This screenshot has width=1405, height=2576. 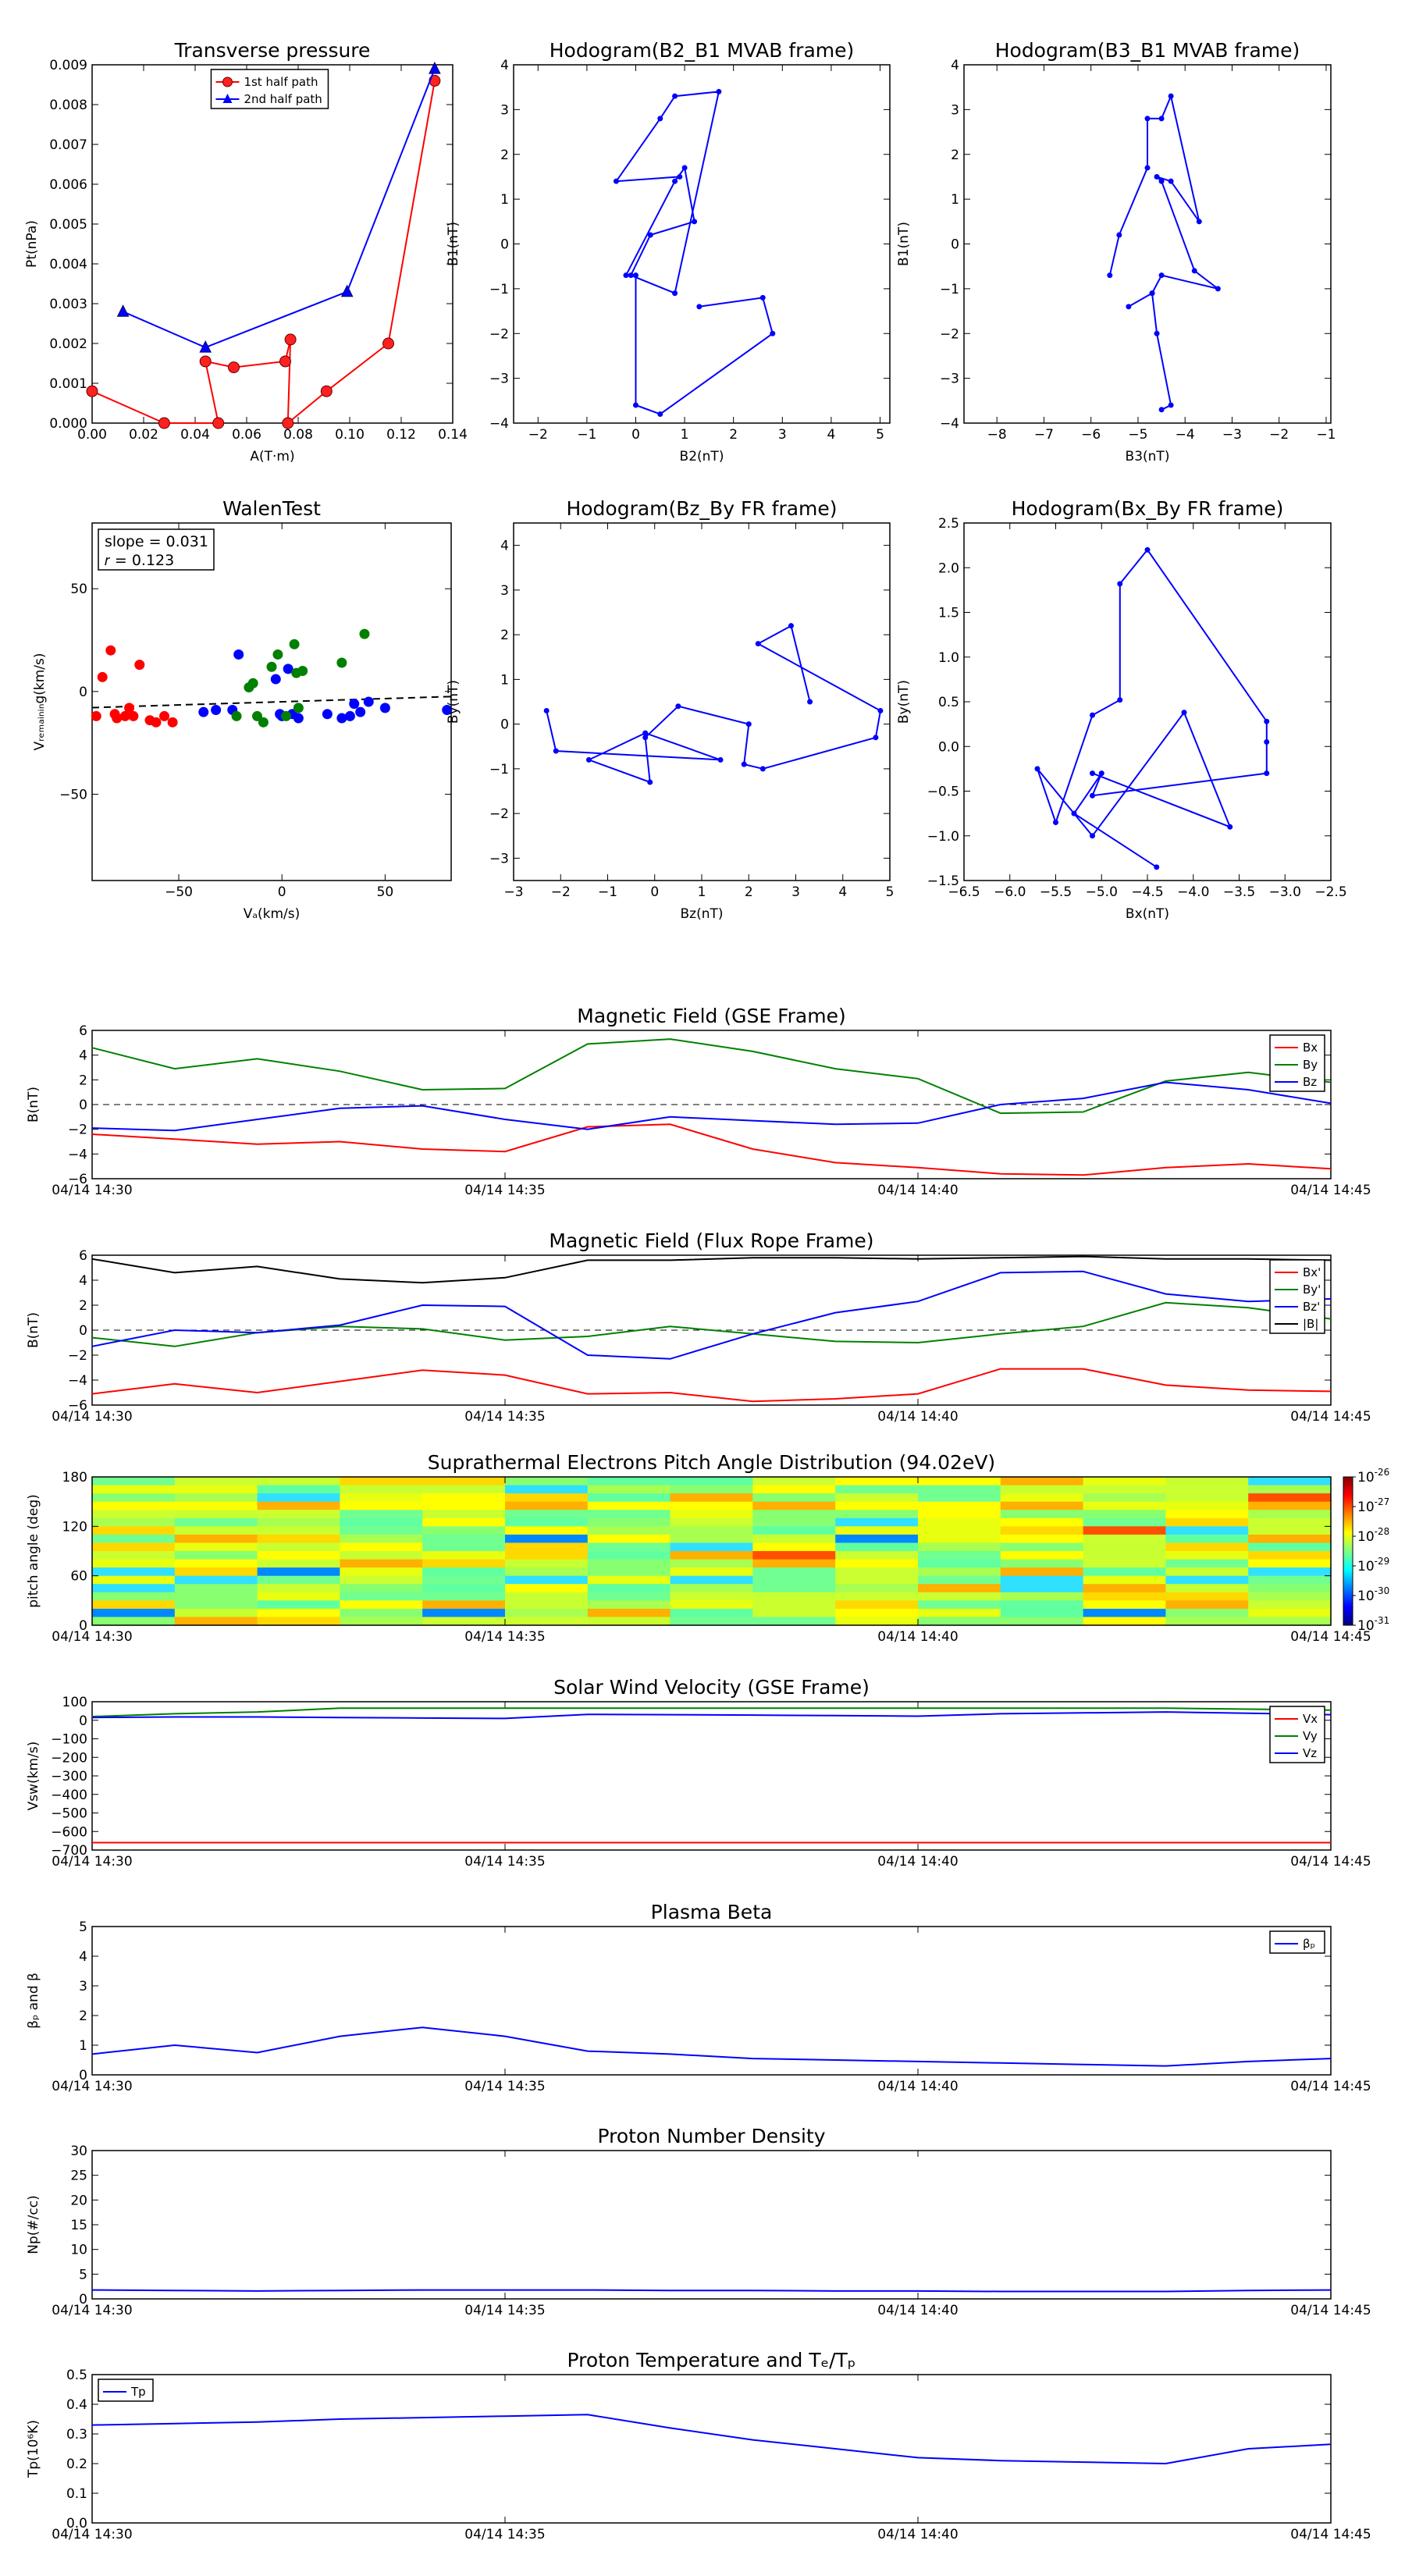 I want to click on x-tick-label: −5.5, so click(x=1056, y=892).